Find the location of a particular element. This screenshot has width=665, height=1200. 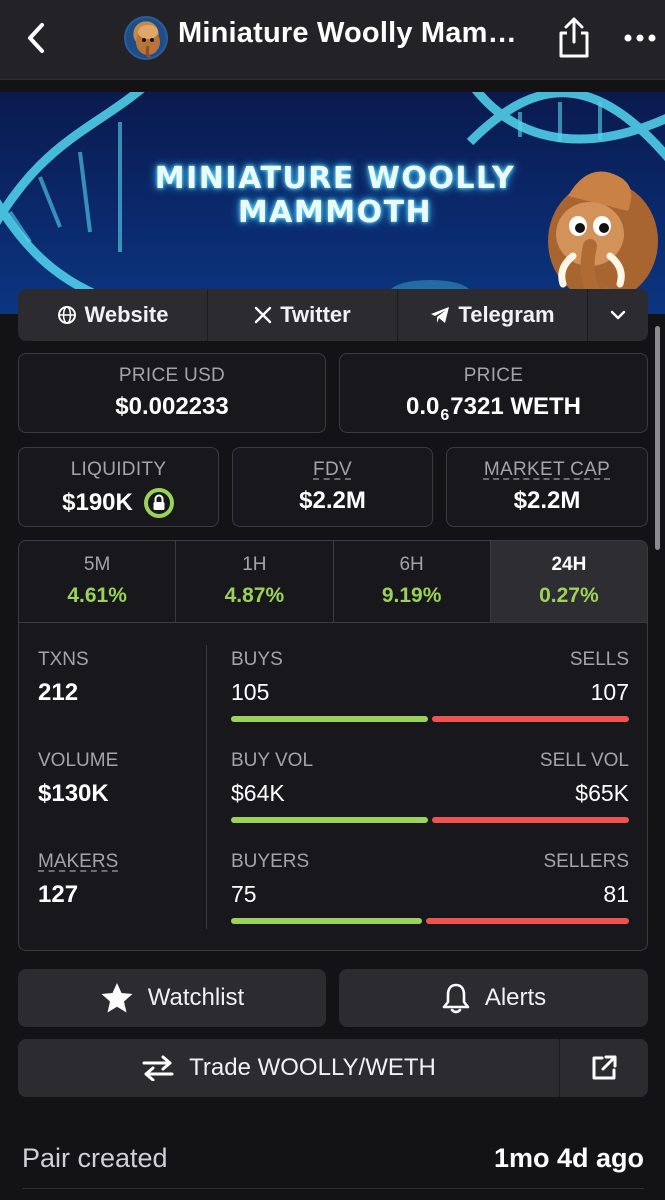

liquidity-card: LIQUIDITY $190K is located at coordinates (118, 487).